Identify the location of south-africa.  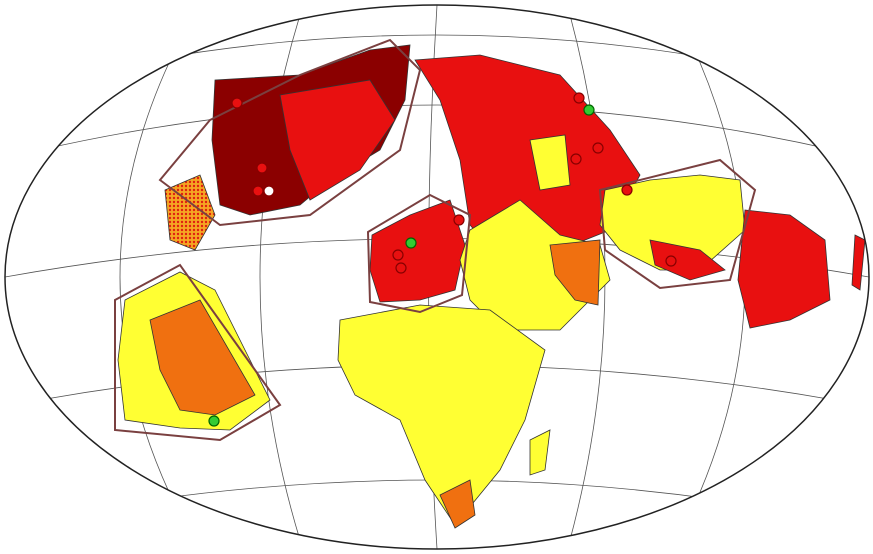
(457, 504).